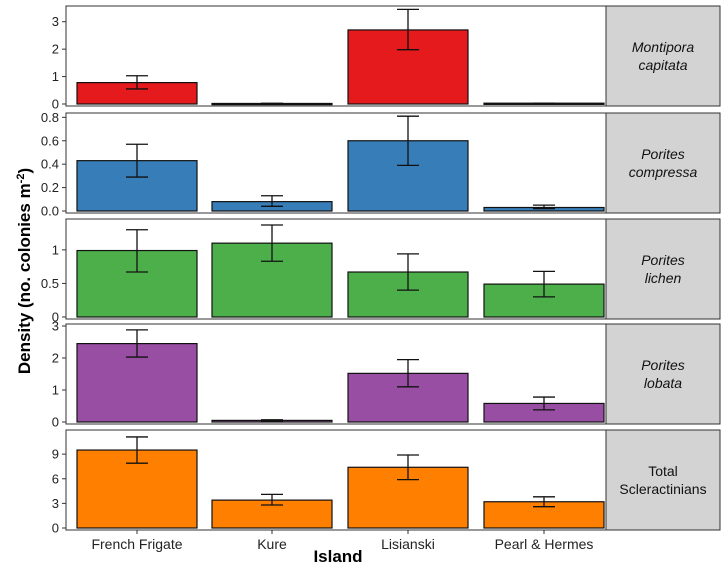  Describe the element at coordinates (50, 117) in the screenshot. I see `y-tick-label: 0.8` at that location.